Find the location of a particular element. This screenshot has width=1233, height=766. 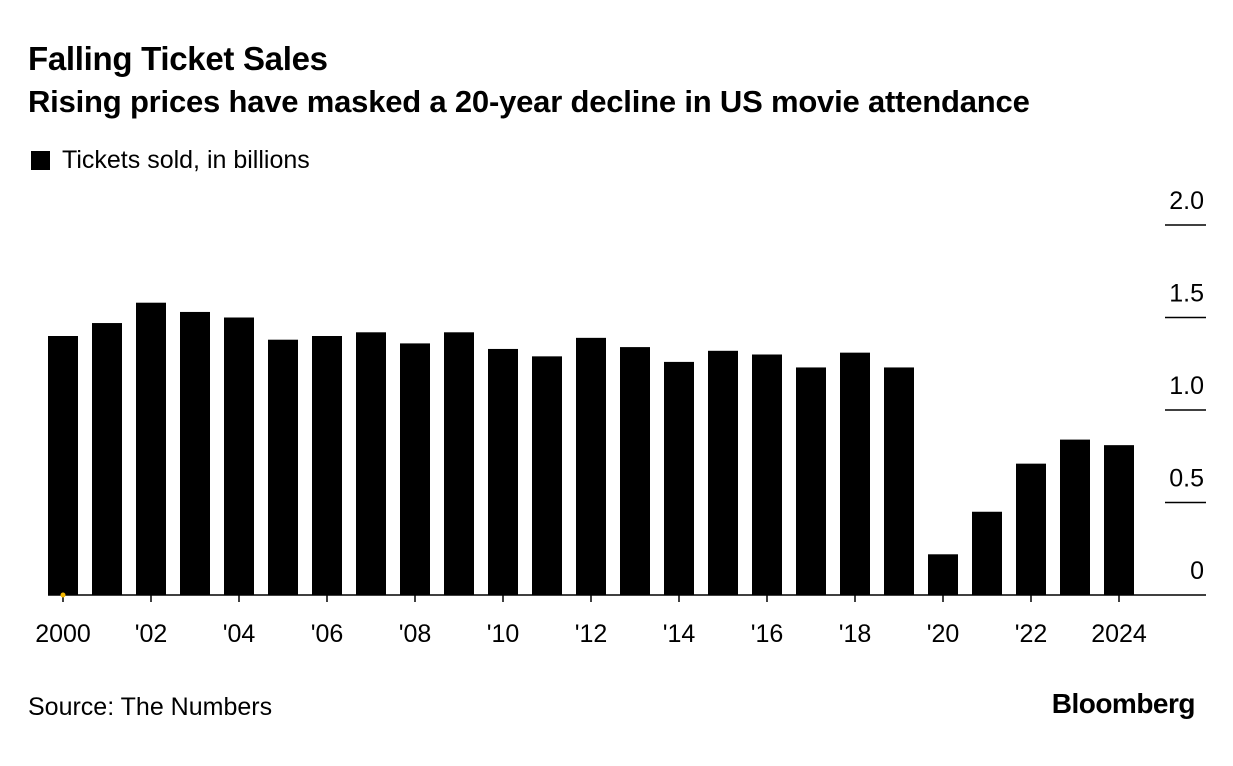

y-tick-label: 1.5 is located at coordinates (1186, 294).